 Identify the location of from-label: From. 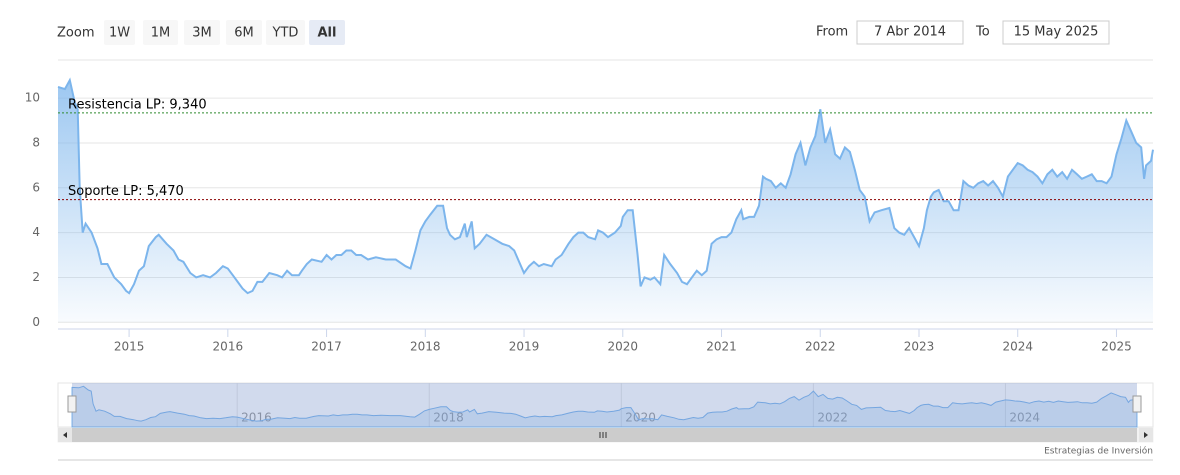
(832, 32).